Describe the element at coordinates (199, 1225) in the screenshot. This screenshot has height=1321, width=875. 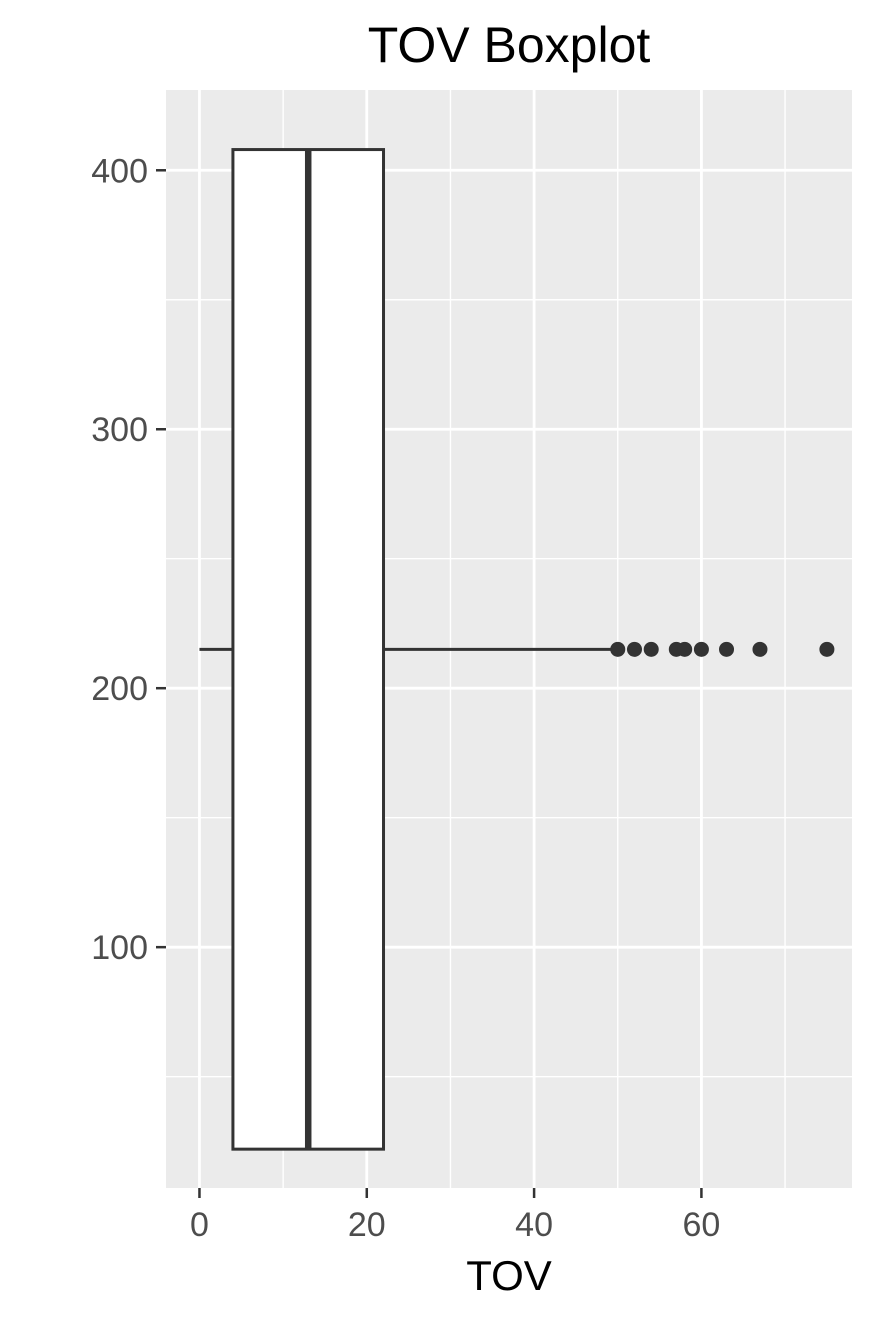
I see `x-tick-label: 0` at that location.